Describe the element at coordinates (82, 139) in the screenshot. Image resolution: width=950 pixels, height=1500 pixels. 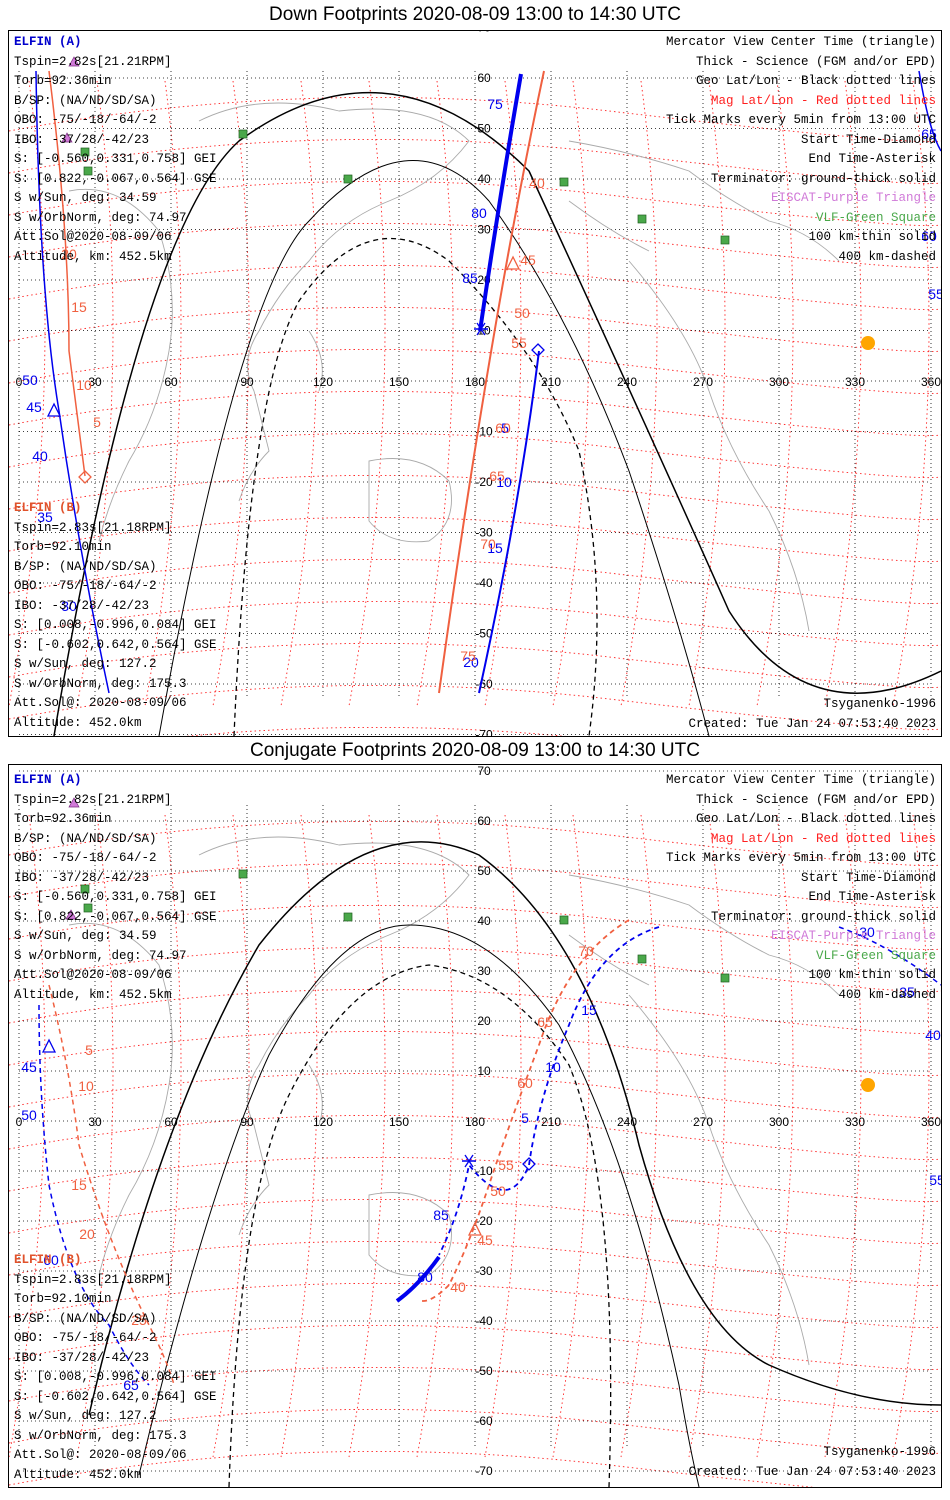
I see `info-line: IBO: -37/28/-42/23` at that location.